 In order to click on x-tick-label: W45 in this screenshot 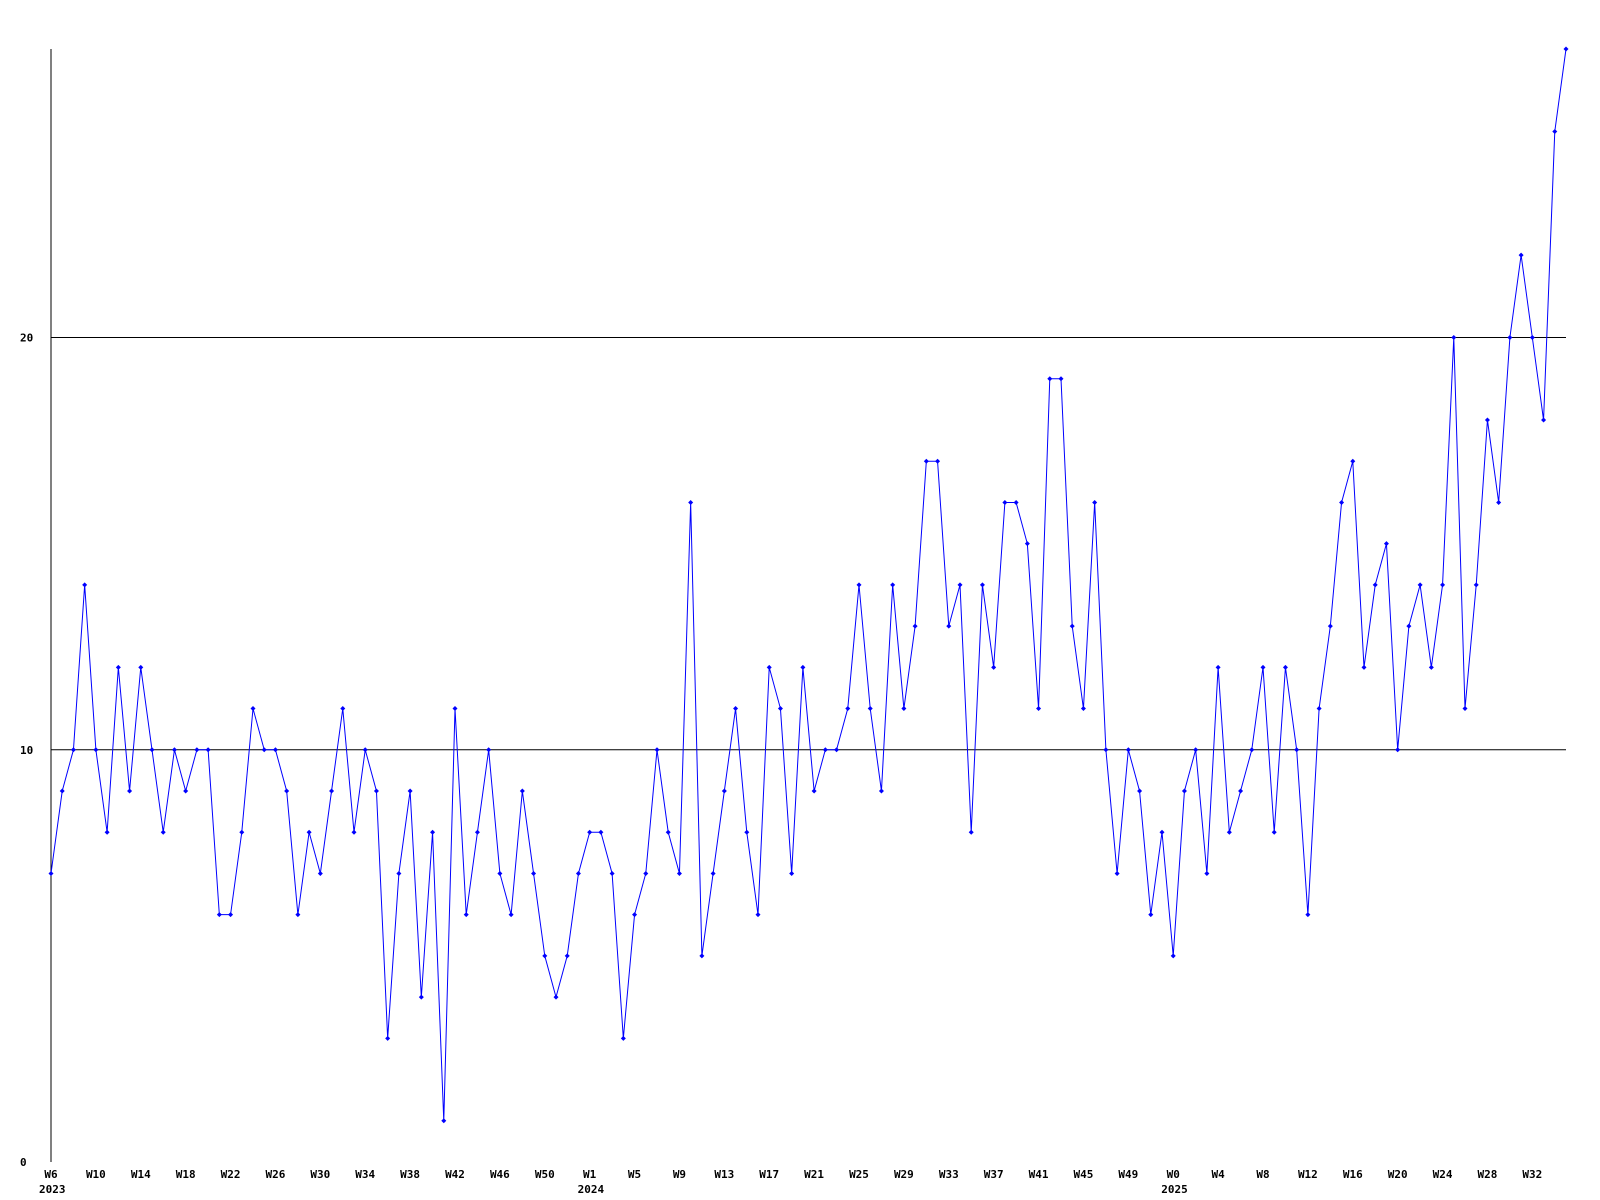, I will do `click(1084, 1174)`.